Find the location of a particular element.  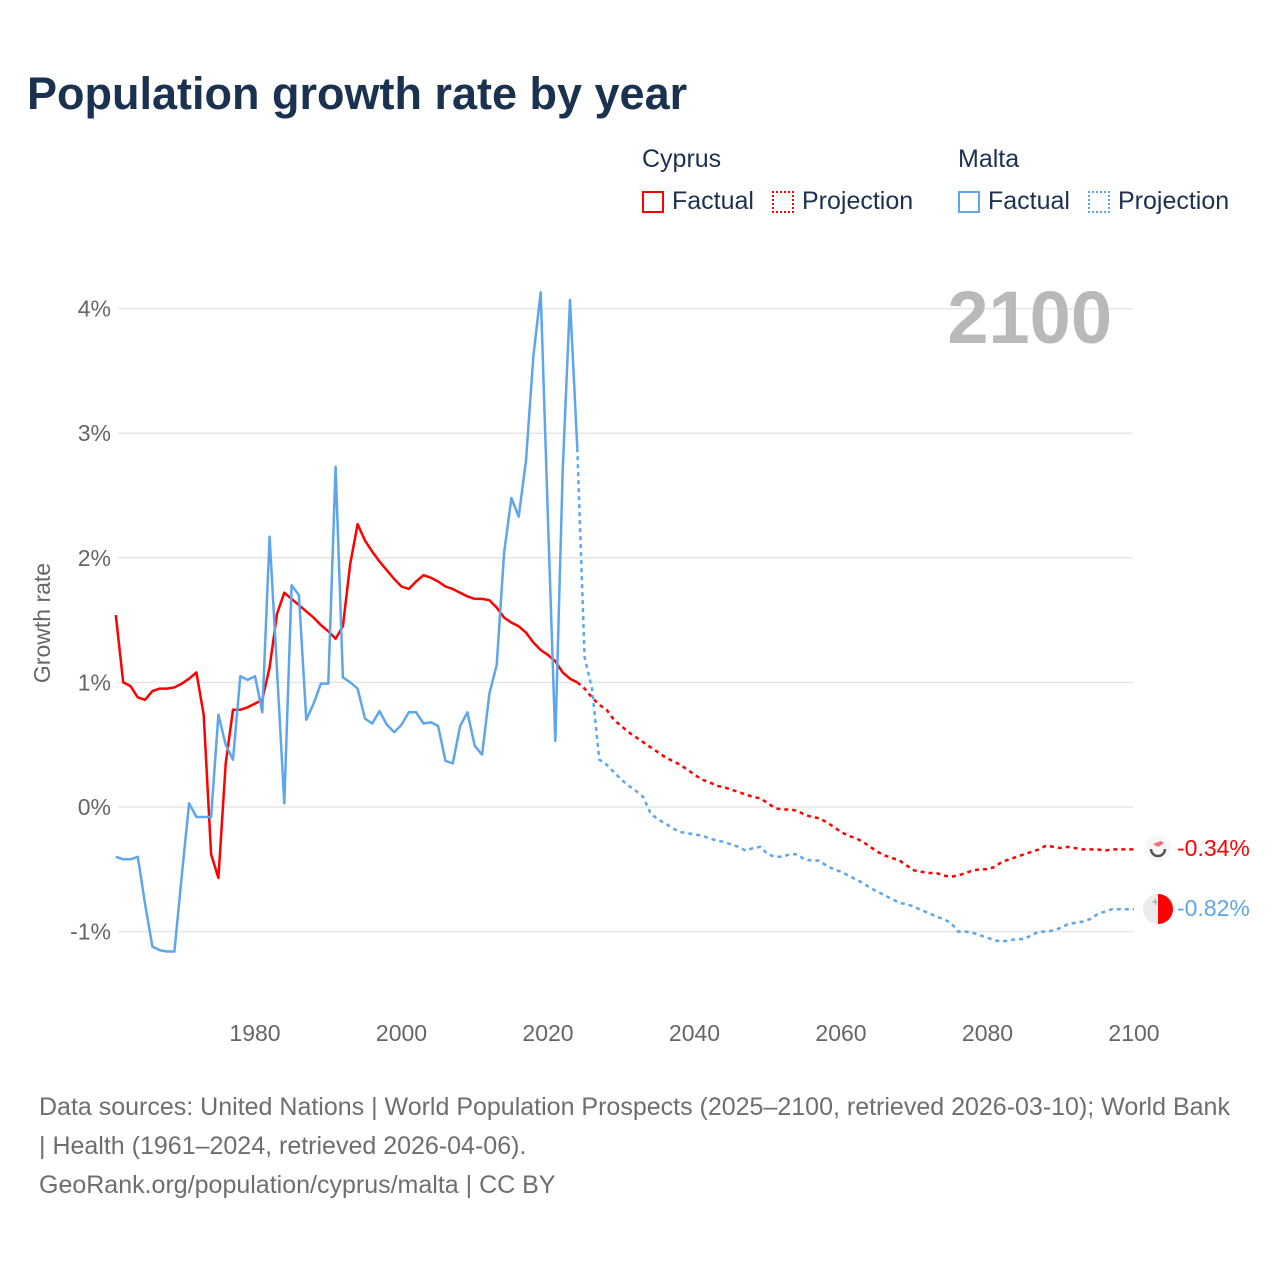

y-tick-label: 1% is located at coordinates (94, 682).